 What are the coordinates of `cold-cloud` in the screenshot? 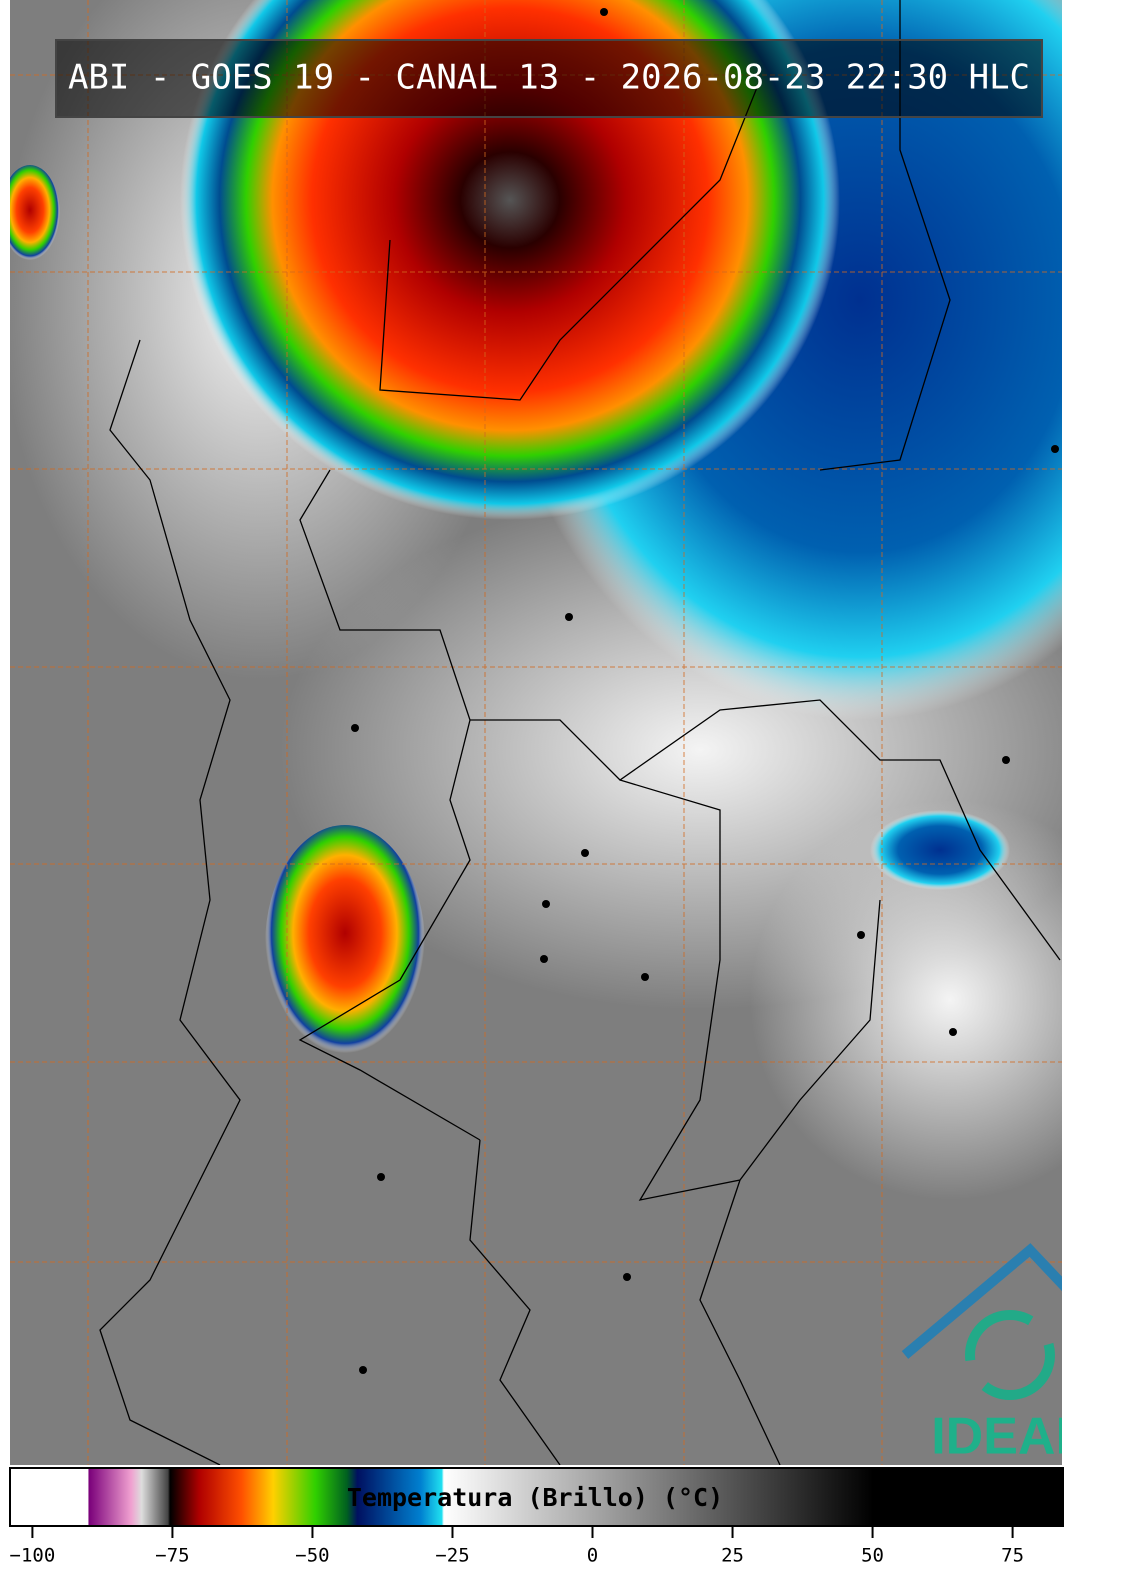 It's located at (940, 850).